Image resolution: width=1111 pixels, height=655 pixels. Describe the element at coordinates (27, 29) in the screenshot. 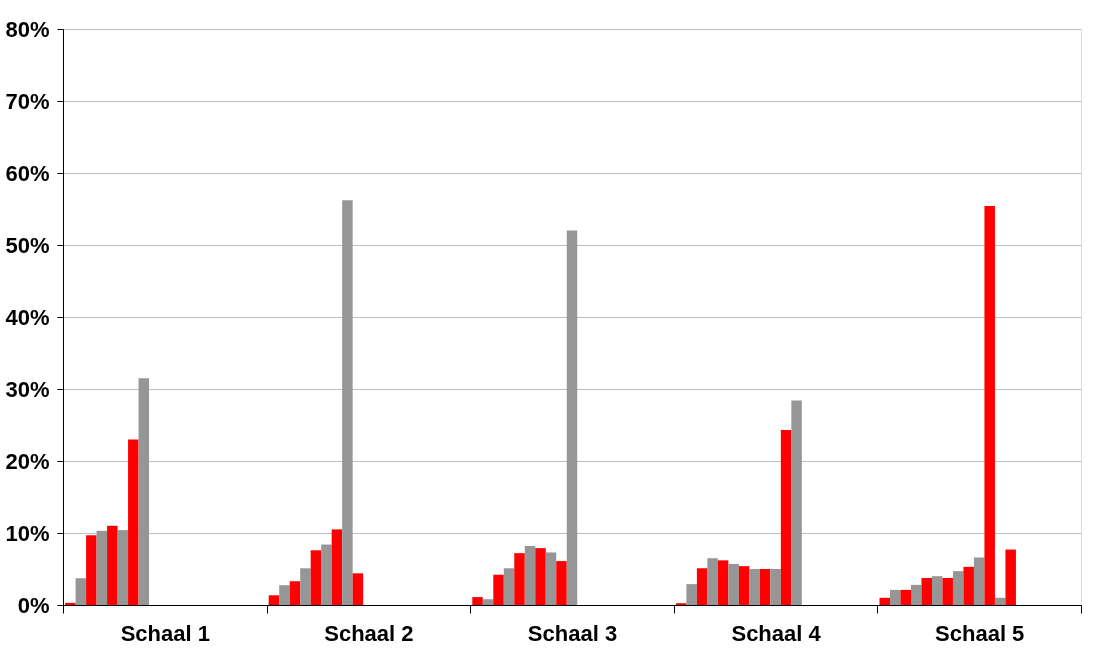

I see `y-tick-label: 80%` at that location.